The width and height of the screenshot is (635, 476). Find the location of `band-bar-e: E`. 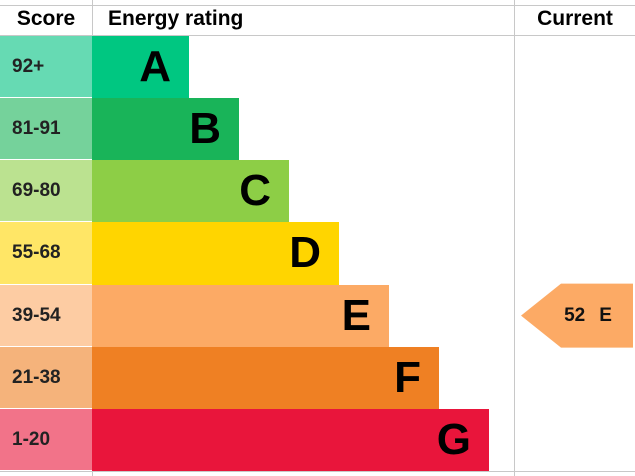

band-bar-e: E is located at coordinates (240, 315).